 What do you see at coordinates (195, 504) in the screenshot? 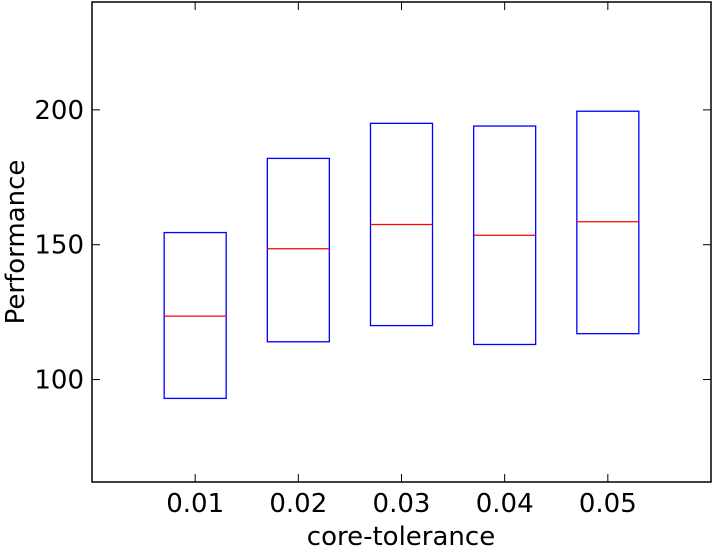
I see `x-tick-label: 0.01` at bounding box center [195, 504].